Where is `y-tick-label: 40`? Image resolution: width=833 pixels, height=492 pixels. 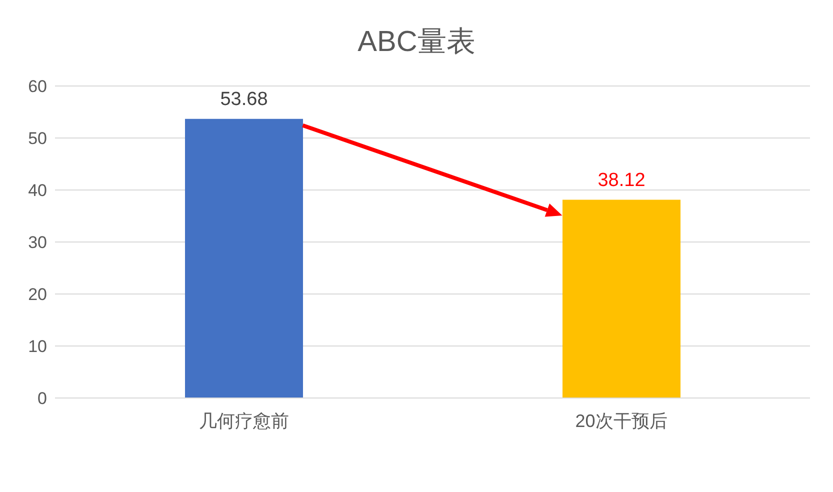 y-tick-label: 40 is located at coordinates (37, 190).